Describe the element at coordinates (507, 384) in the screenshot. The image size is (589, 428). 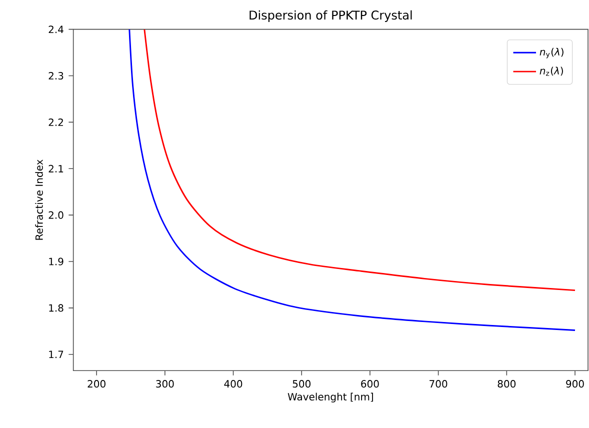
I see `x-tick-label: 800` at that location.